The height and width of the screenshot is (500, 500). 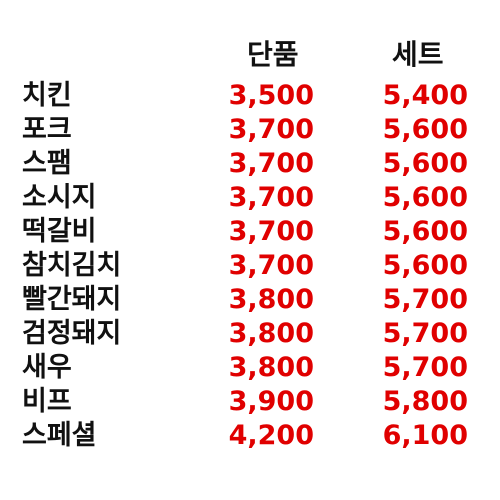 I want to click on menu-item-name: 치킨, so click(x=47, y=95).